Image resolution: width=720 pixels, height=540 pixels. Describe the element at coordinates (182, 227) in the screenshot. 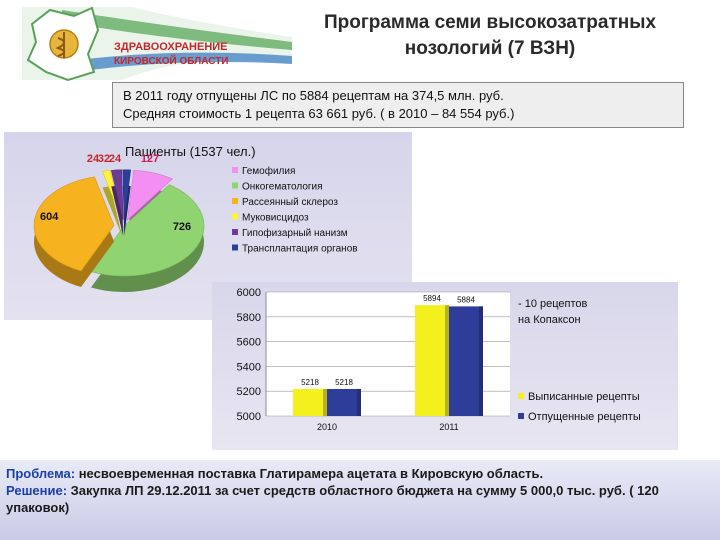

I see `pie-data-label-2: 726` at that location.